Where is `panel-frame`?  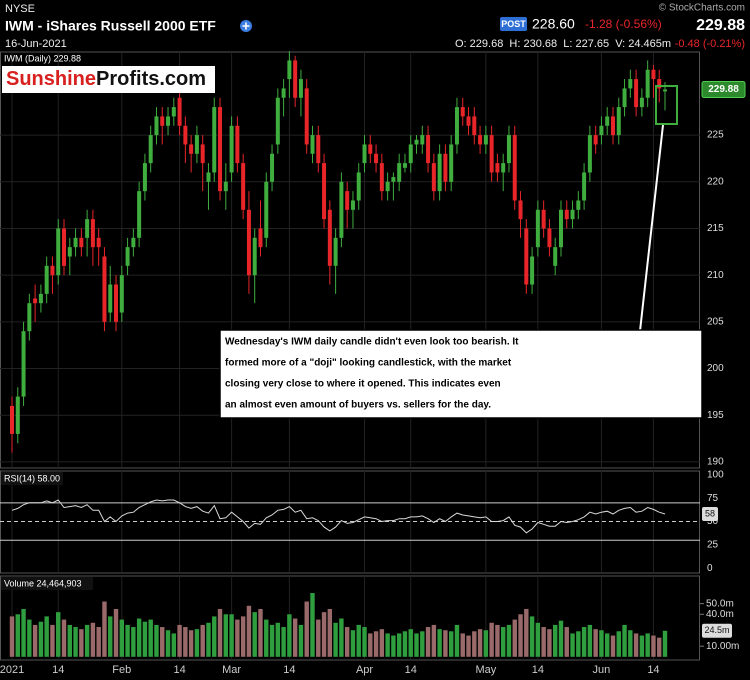 panel-frame is located at coordinates (350, 618).